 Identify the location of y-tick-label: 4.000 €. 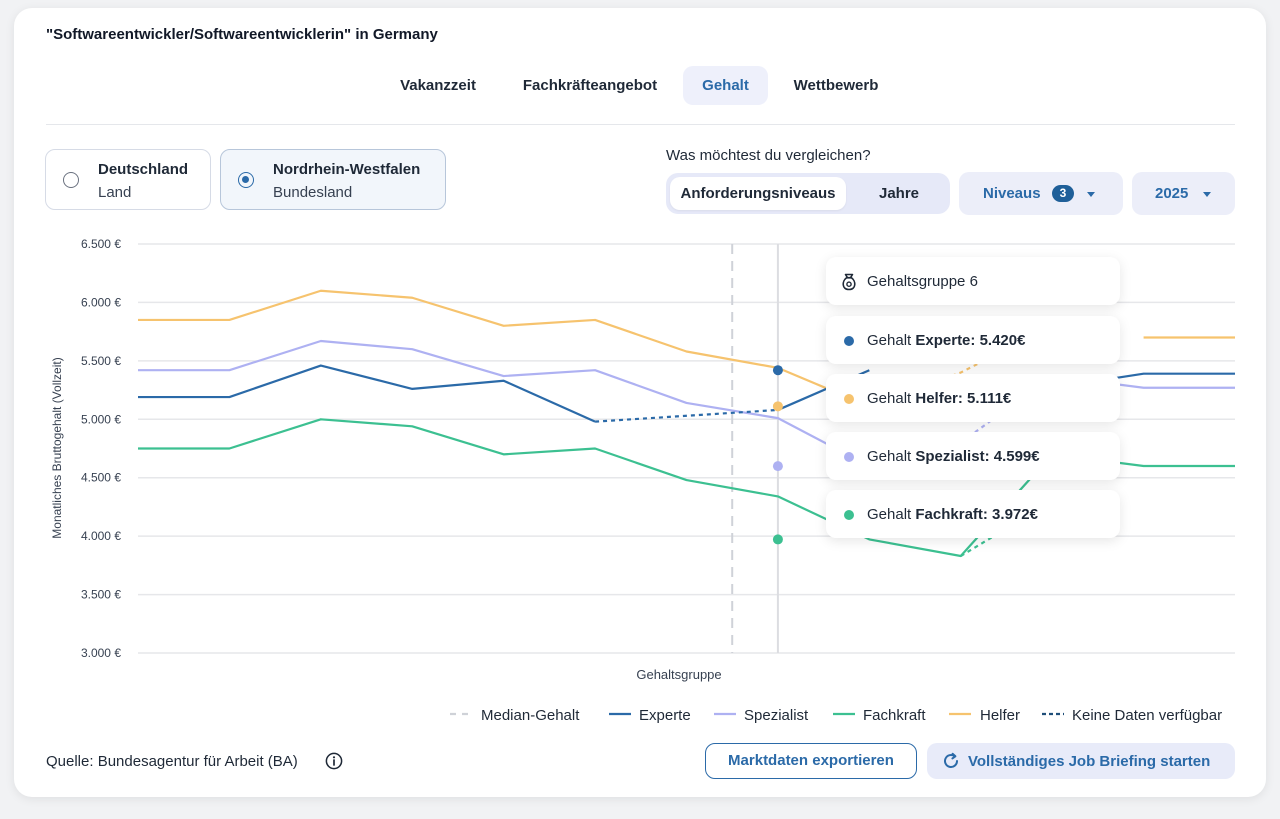
(101, 536).